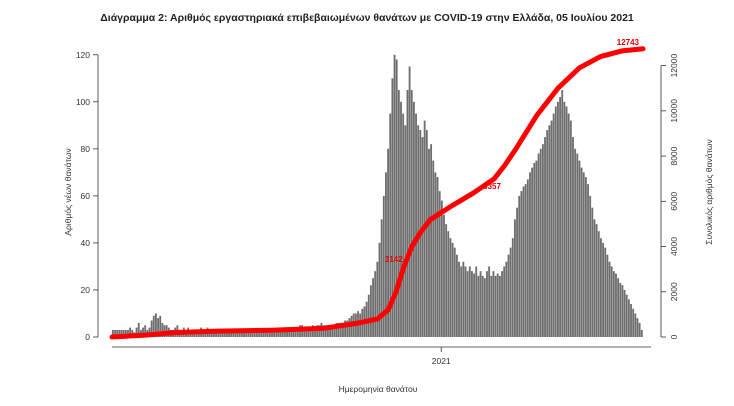  What do you see at coordinates (394, 259) in the screenshot?
I see `cumulative-label: 3142` at bounding box center [394, 259].